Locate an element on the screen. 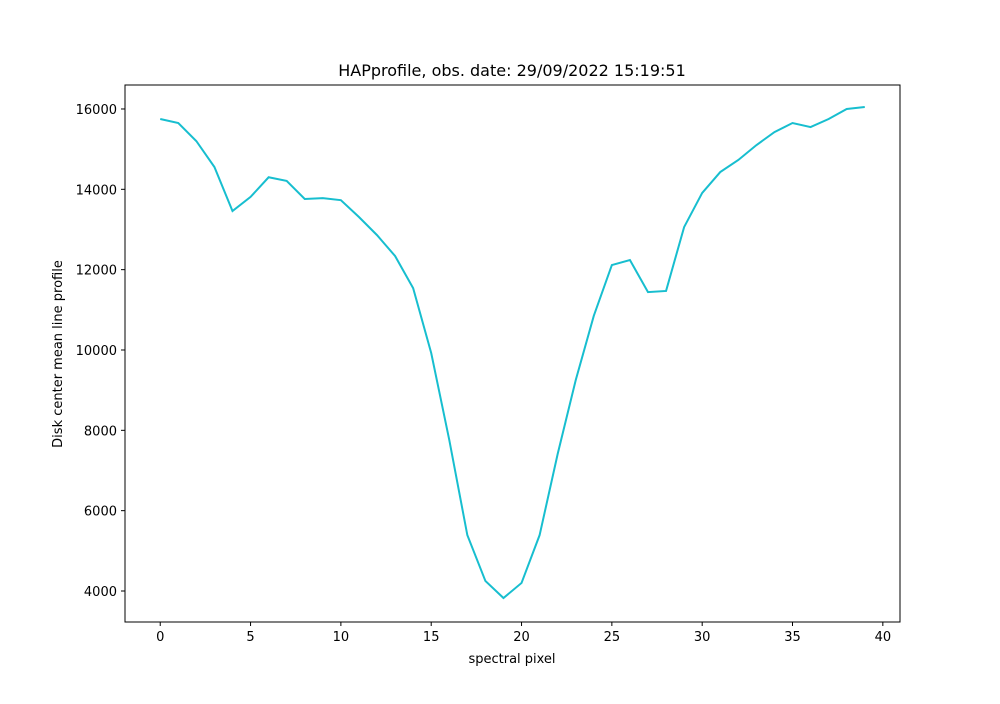  y-tick-label: 8000 is located at coordinates (100, 431).